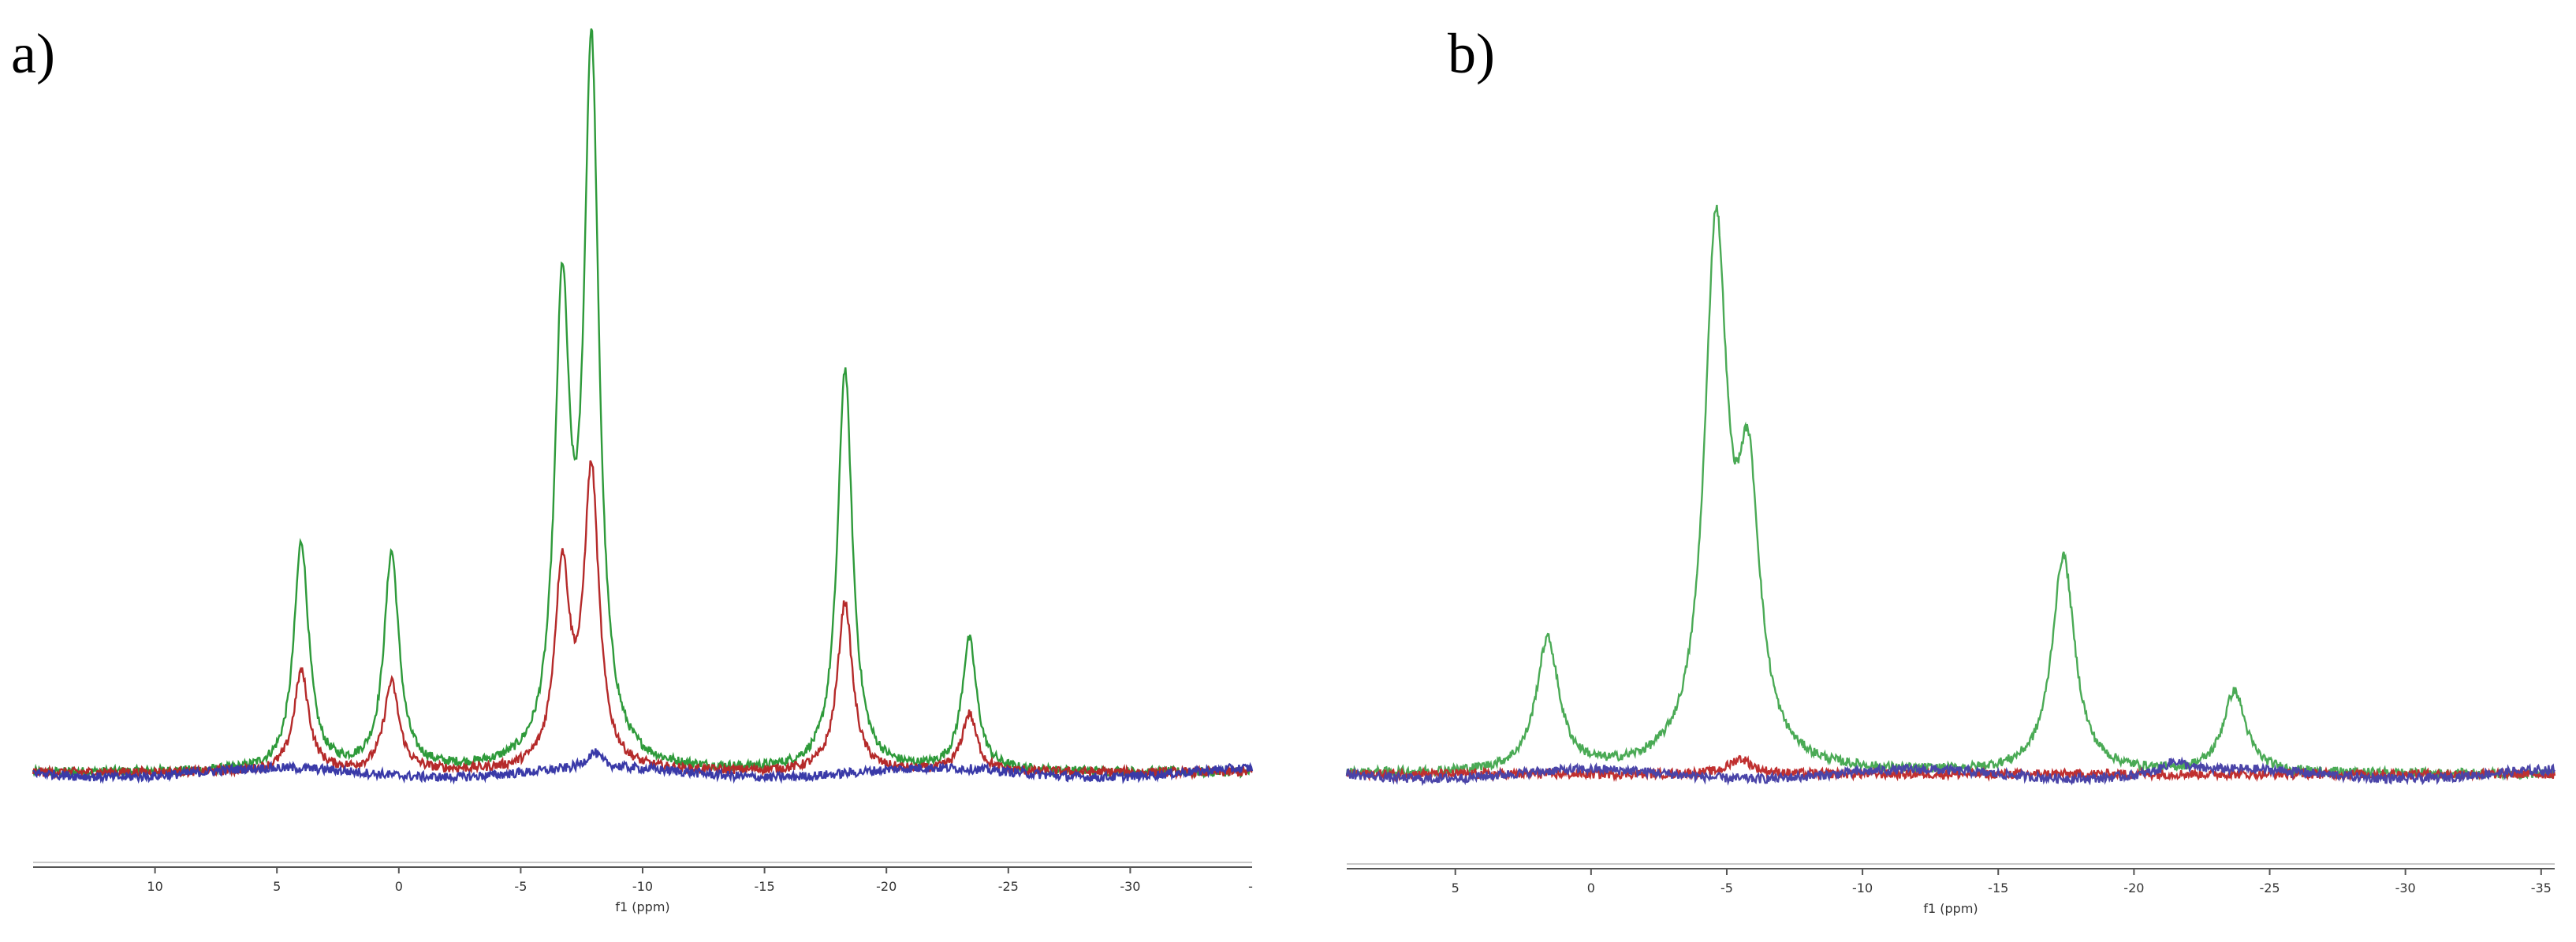 The height and width of the screenshot is (942, 2576). Describe the element at coordinates (33, 53) in the screenshot. I see `panel-label-a: a)` at that location.